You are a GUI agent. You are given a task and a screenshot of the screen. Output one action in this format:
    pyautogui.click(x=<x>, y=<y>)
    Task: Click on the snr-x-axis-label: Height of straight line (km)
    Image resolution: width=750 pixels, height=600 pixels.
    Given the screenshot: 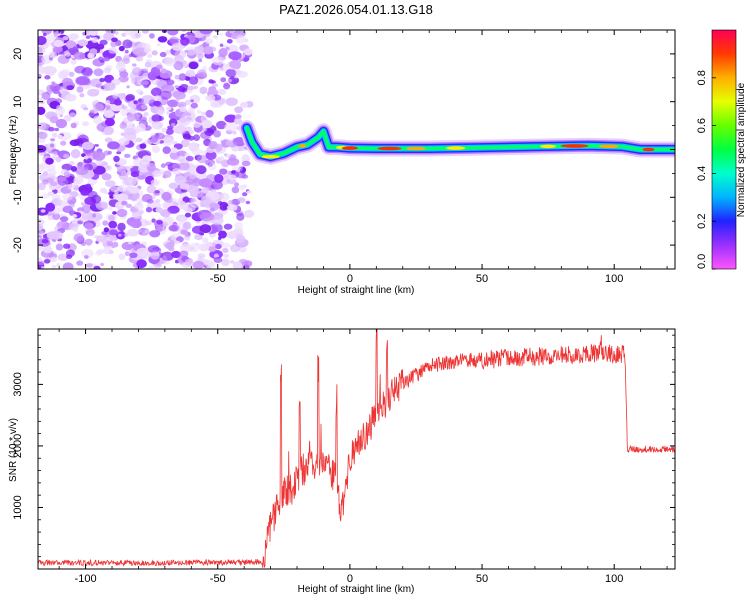 What is the action you would take?
    pyautogui.click(x=356, y=589)
    